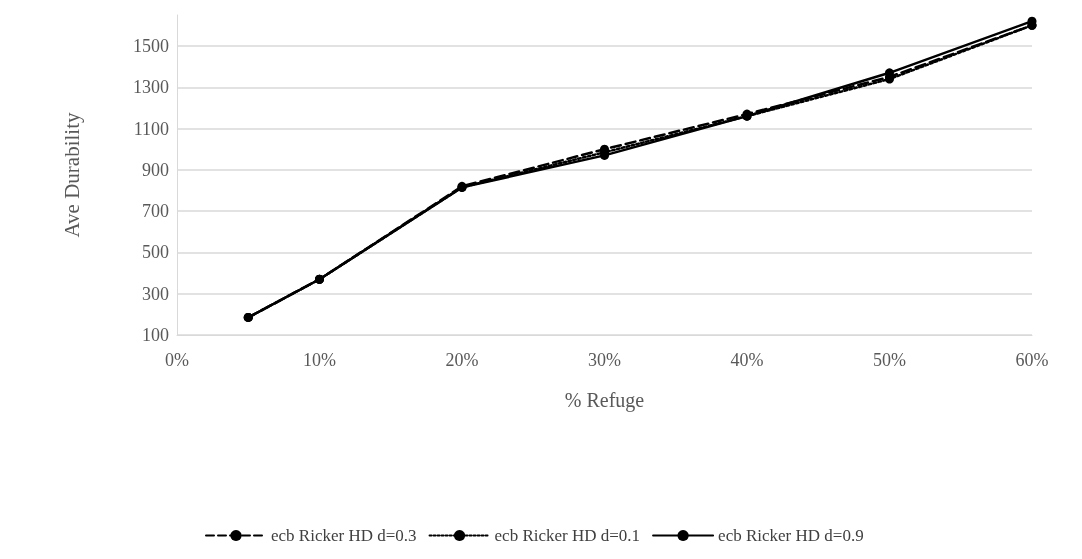 The height and width of the screenshot is (559, 1082). What do you see at coordinates (567, 535) in the screenshot?
I see `legend-label: ecb Ricker HD d=0.1` at bounding box center [567, 535].